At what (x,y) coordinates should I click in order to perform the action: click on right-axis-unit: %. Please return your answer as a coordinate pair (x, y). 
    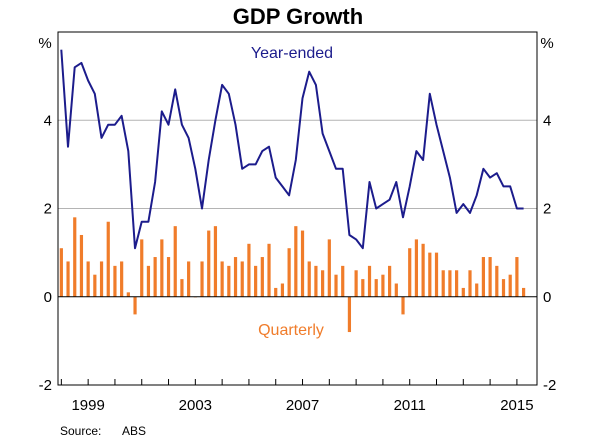
    Looking at the image, I should click on (546, 43).